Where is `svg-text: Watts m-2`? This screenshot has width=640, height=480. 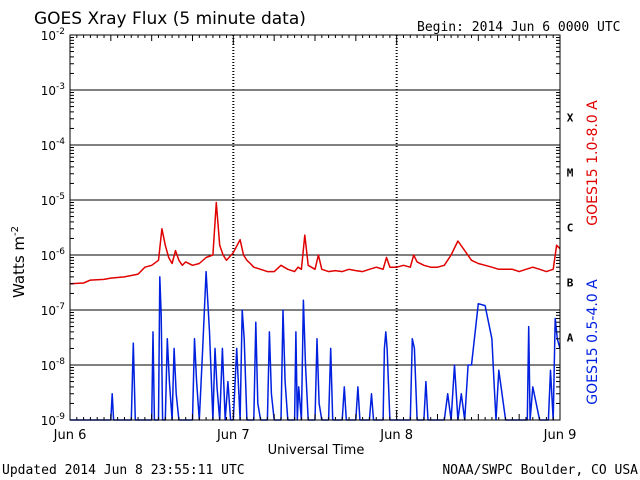 svg-text: Watts m-2 is located at coordinates (19, 262).